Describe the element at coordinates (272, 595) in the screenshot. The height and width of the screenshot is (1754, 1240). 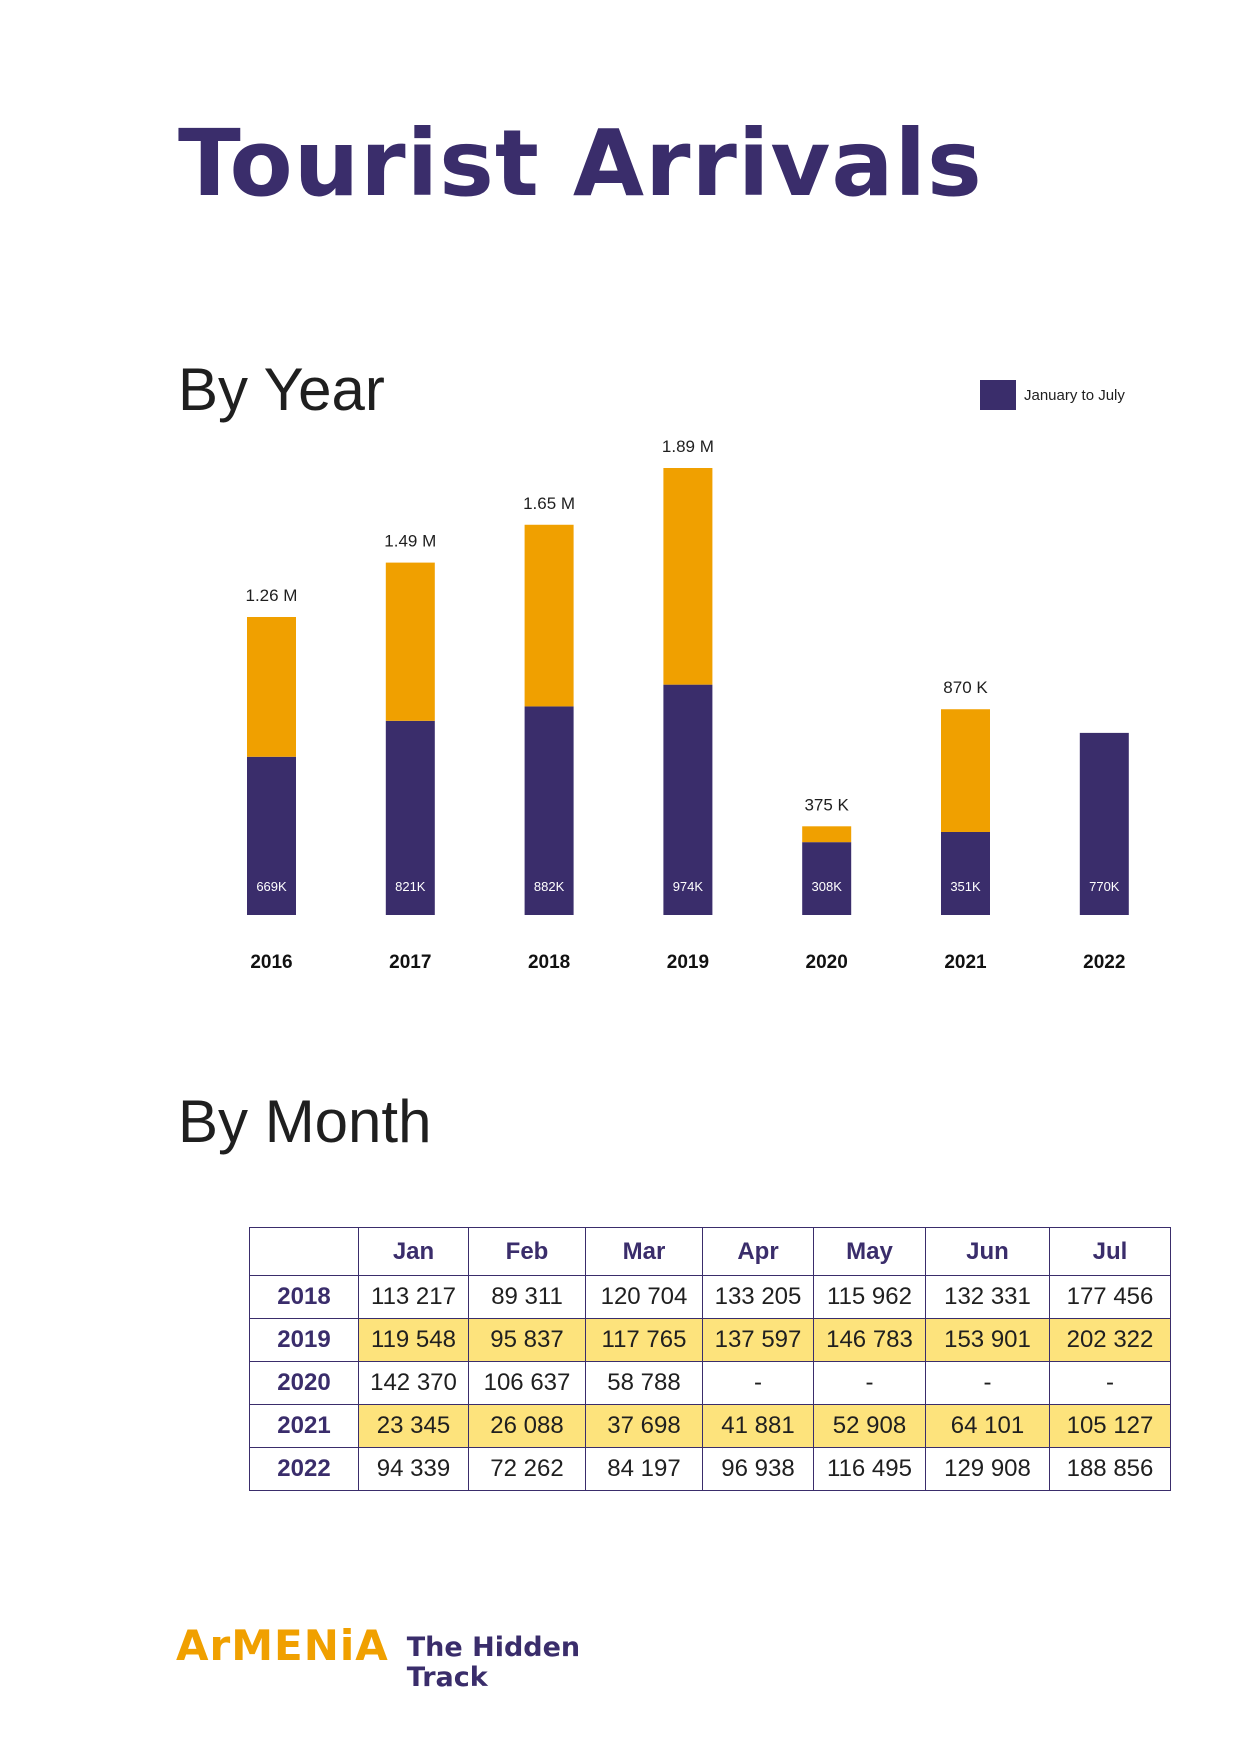
I see `bar-total-label: 1.26 M` at that location.